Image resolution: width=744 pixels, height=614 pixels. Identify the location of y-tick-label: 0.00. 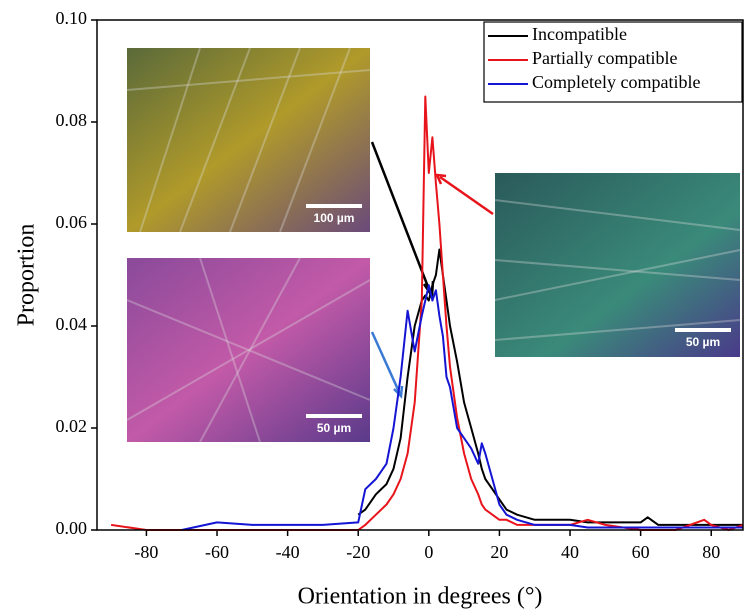
(72, 528).